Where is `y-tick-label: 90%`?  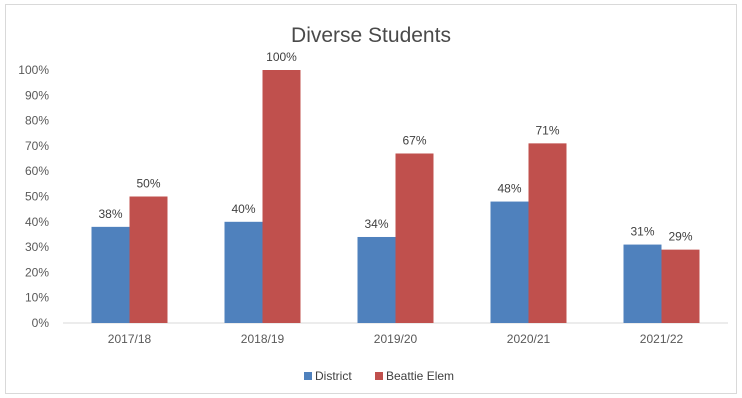 y-tick-label: 90% is located at coordinates (37, 95).